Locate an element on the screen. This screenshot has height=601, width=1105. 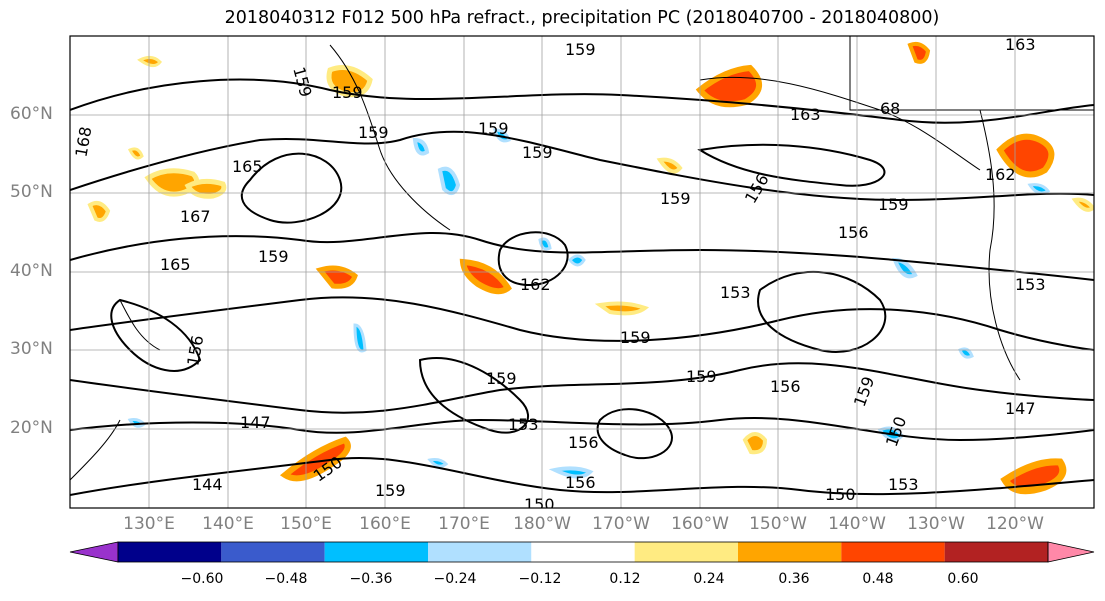
lon-label: 160°W is located at coordinates (700, 524).